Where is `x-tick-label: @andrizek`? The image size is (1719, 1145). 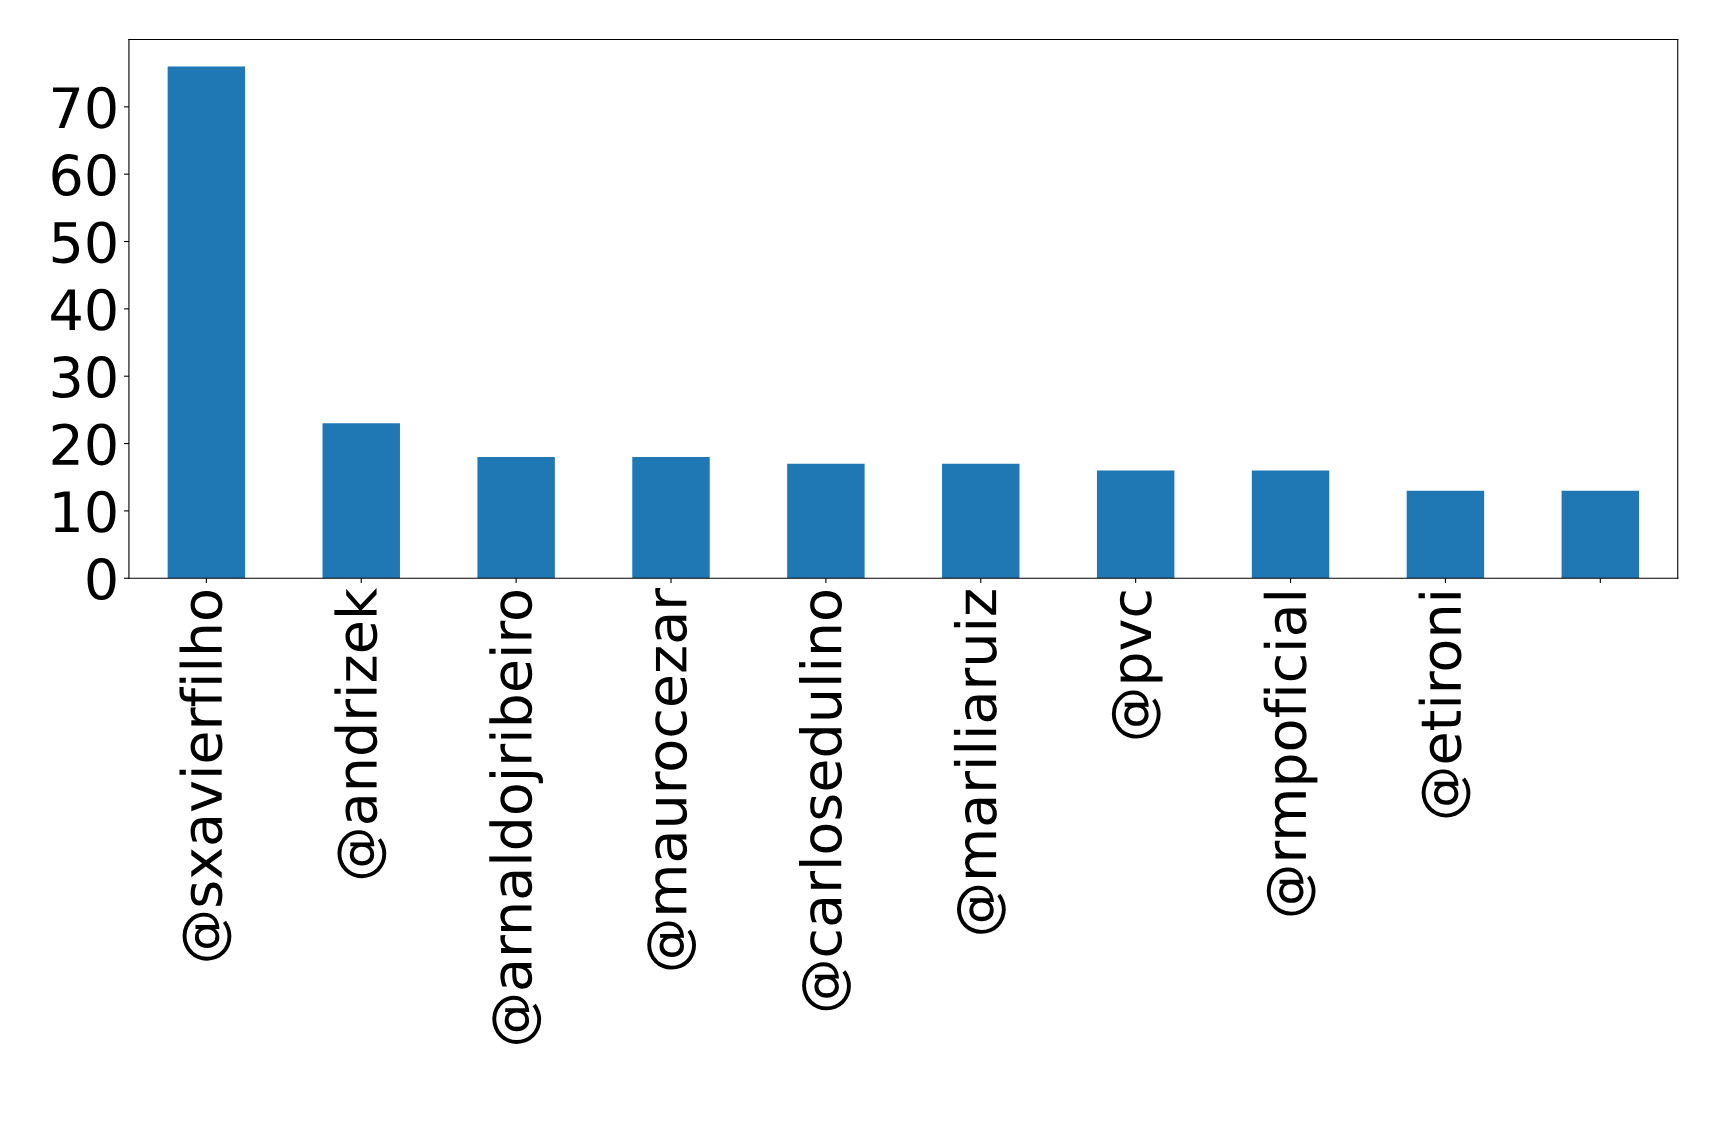 x-tick-label: @andrizek is located at coordinates (360, 733).